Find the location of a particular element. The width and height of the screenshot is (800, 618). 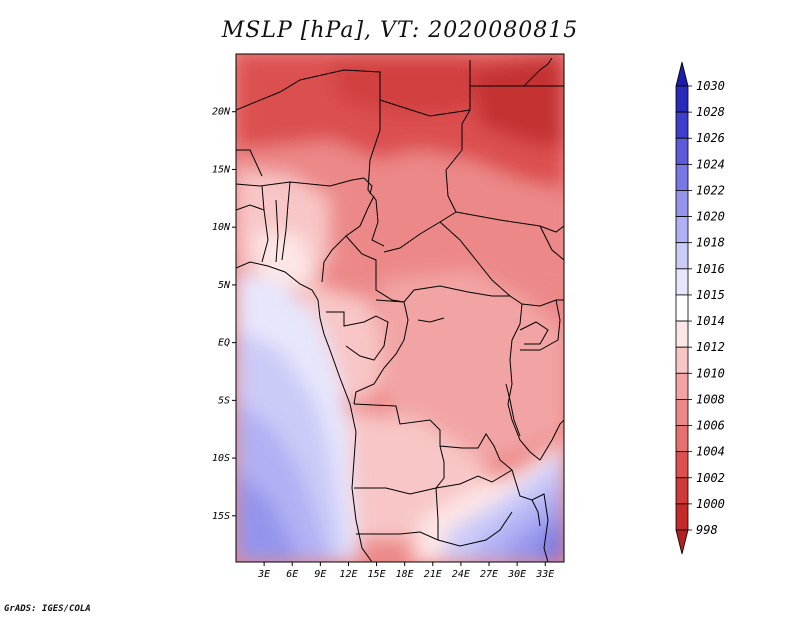

border-car-south is located at coordinates (449, 295).